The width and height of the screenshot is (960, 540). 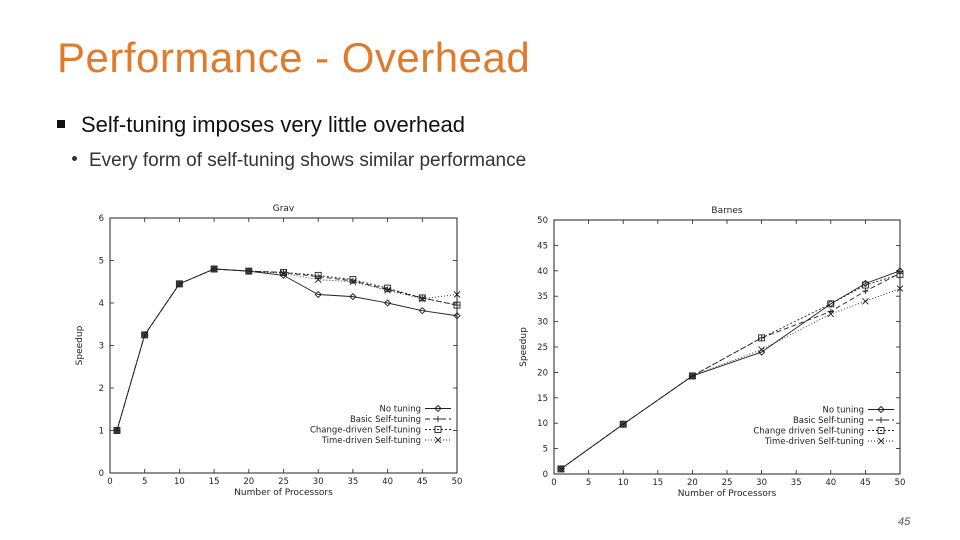 I want to click on grav-legend-marker-time-driven-self-tuning, so click(x=438, y=440).